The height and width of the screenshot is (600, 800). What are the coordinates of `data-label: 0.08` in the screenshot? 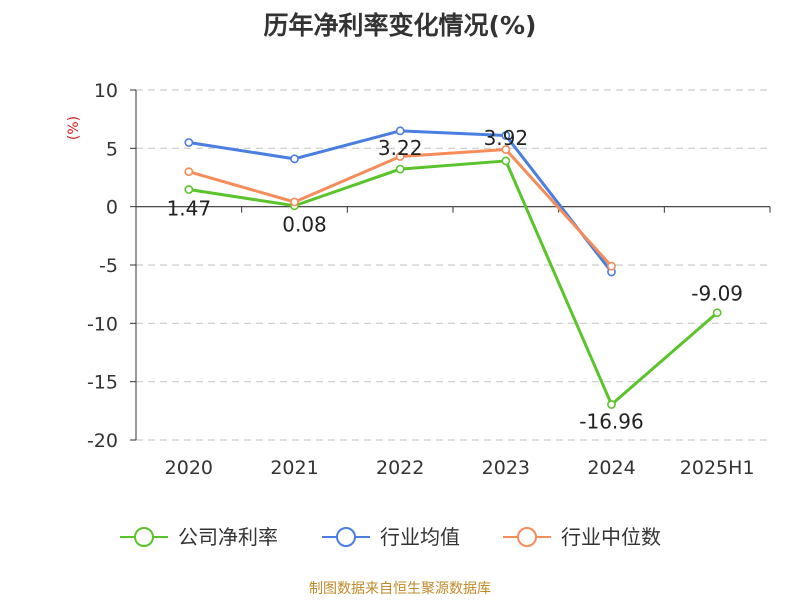 It's located at (304, 225).